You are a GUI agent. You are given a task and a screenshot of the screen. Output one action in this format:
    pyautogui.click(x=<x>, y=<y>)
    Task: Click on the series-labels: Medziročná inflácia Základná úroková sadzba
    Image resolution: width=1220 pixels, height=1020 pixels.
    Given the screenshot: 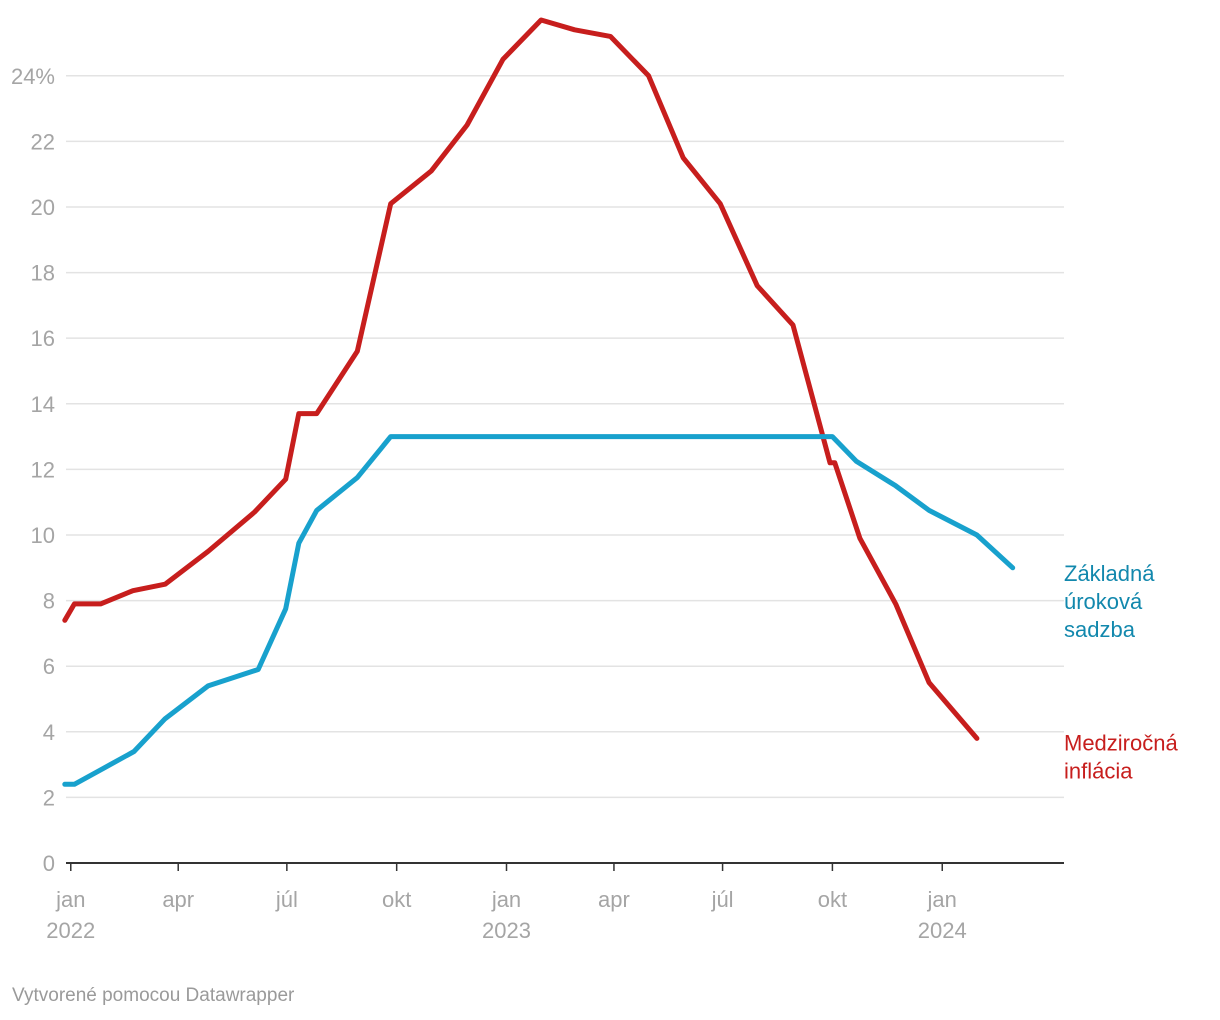 What is the action you would take?
    pyautogui.click(x=1121, y=672)
    